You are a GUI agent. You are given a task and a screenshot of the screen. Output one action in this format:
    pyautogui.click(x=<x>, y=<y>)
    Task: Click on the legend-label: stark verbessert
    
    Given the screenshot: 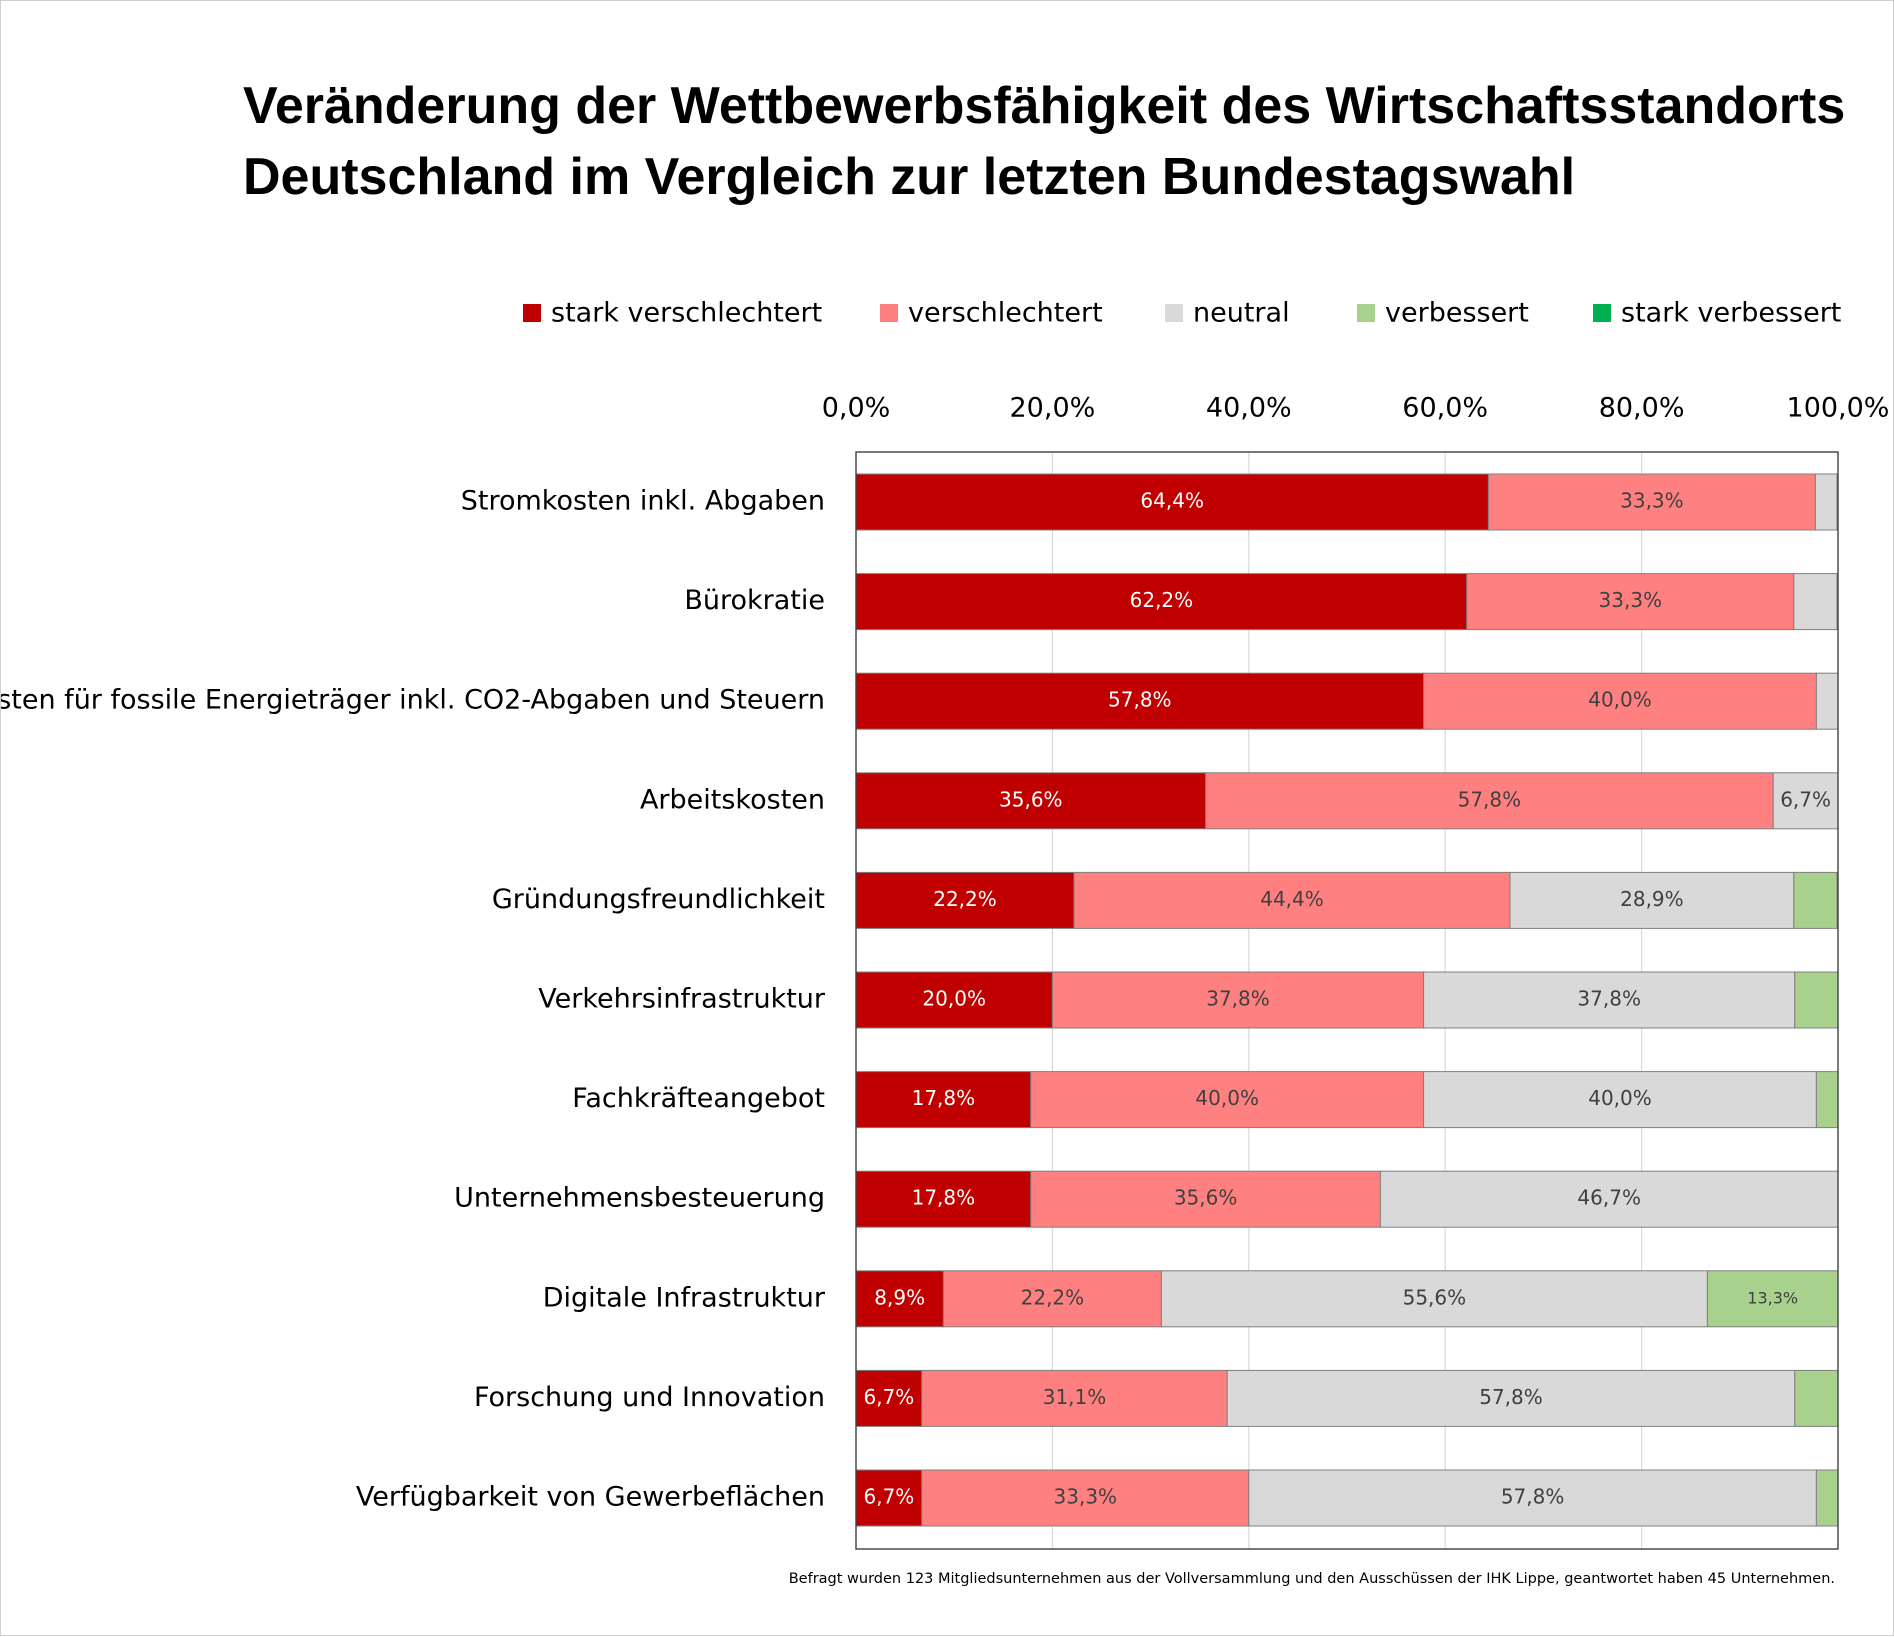 What is the action you would take?
    pyautogui.click(x=1731, y=313)
    